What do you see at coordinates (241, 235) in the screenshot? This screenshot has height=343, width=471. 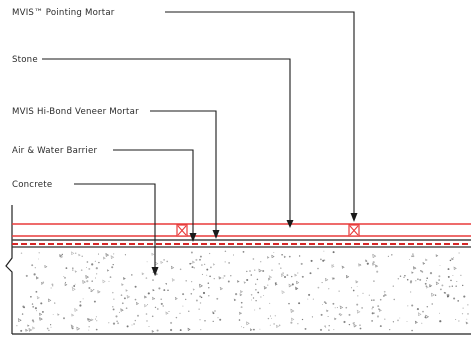 I see `veneer-layers` at bounding box center [241, 235].